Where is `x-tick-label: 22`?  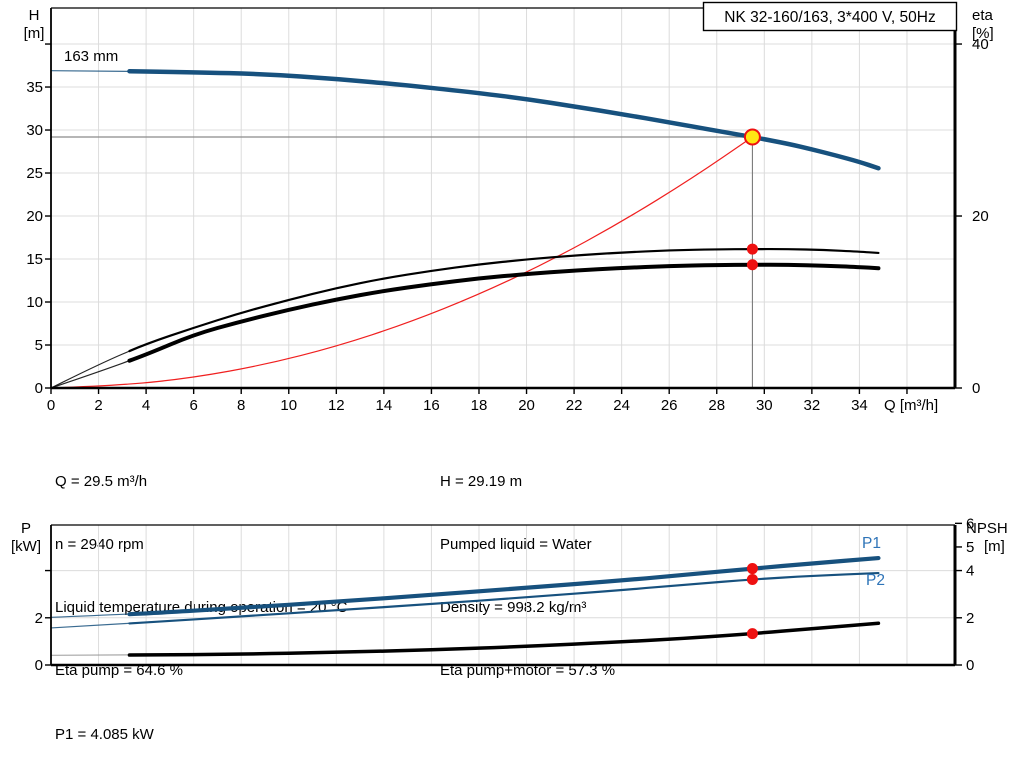
x-tick-label: 22 is located at coordinates (574, 405).